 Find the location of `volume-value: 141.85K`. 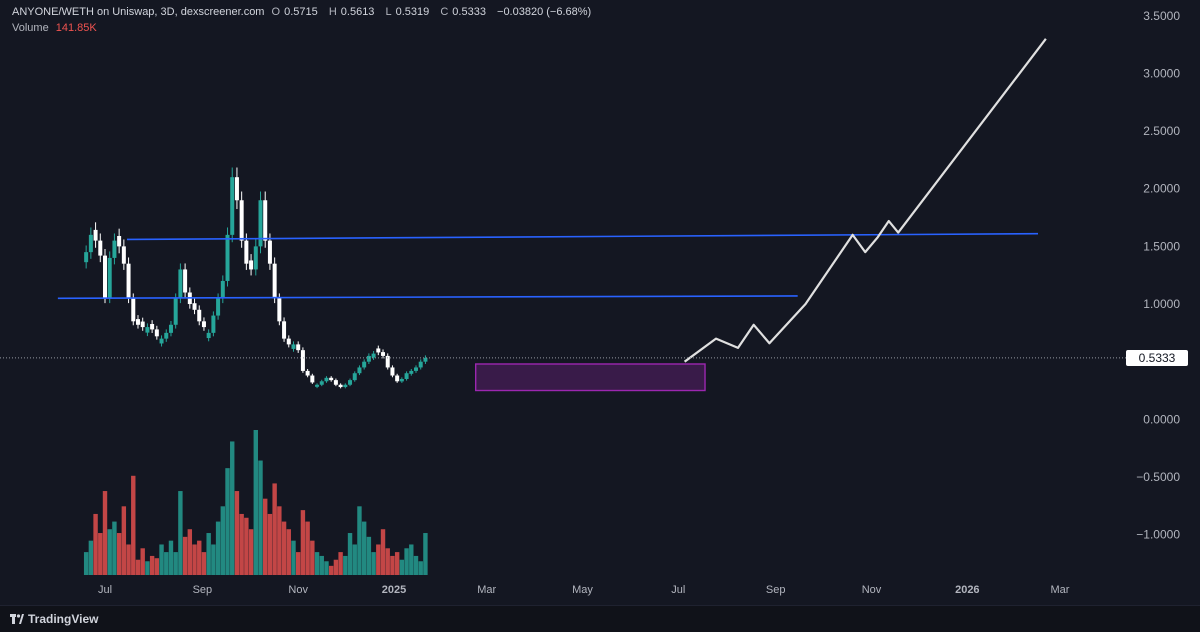

volume-value: 141.85K is located at coordinates (76, 28).